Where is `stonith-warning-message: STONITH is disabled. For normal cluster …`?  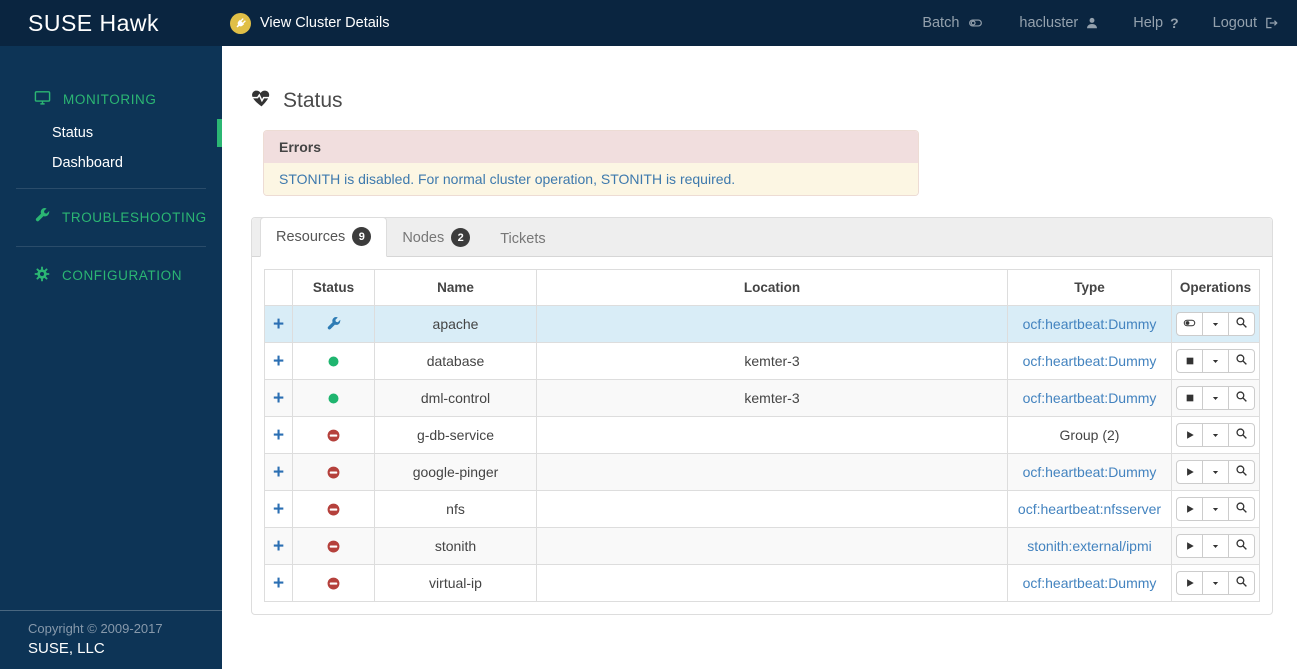
stonith-warning-message: STONITH is disabled. For normal cluster … is located at coordinates (591, 179).